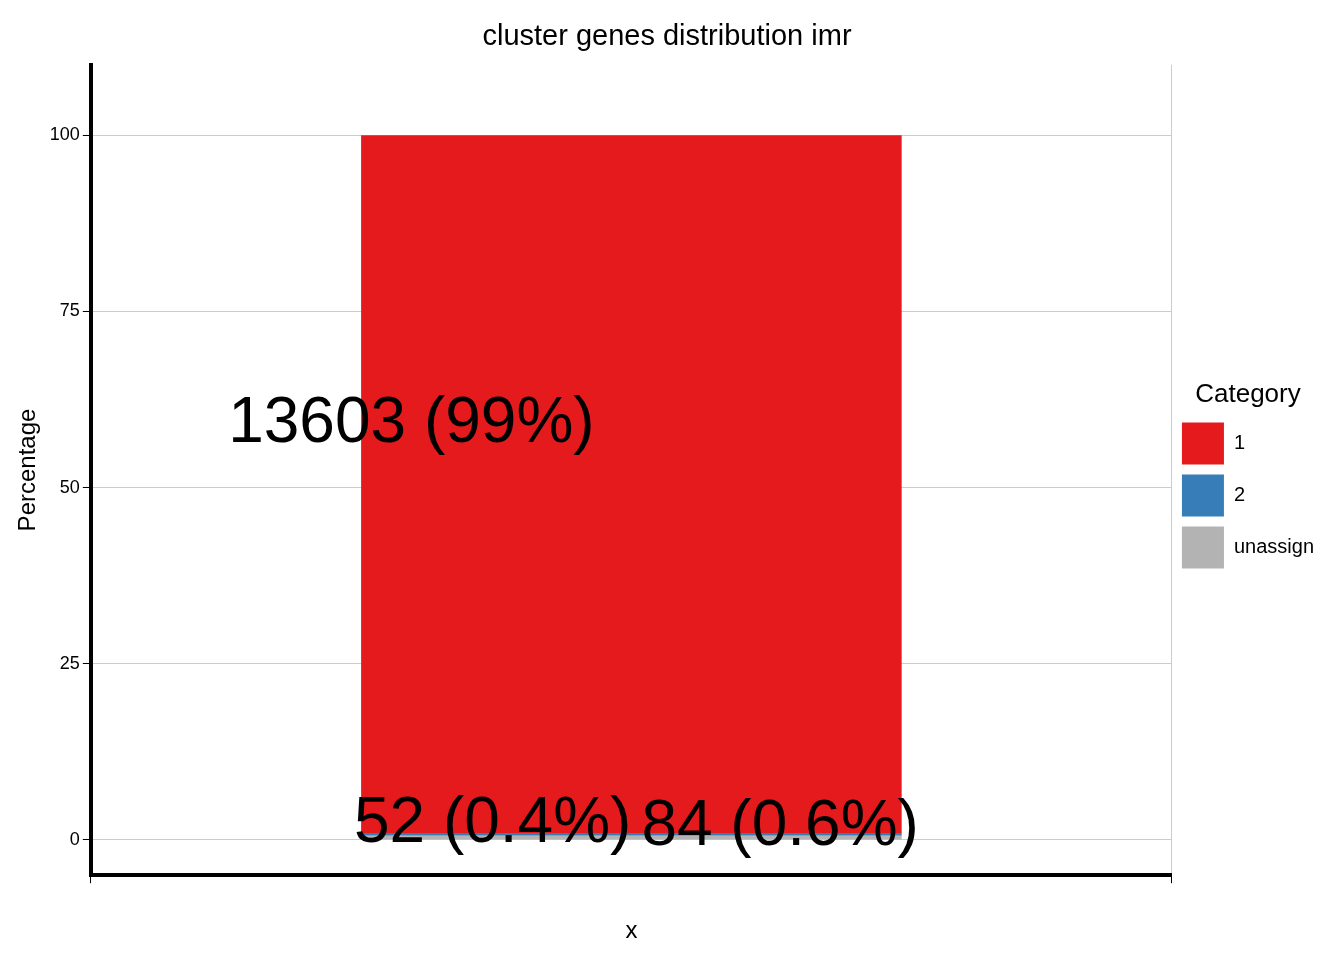 Image resolution: width=1344 pixels, height=960 pixels. I want to click on legend-title: Category, so click(1248, 392).